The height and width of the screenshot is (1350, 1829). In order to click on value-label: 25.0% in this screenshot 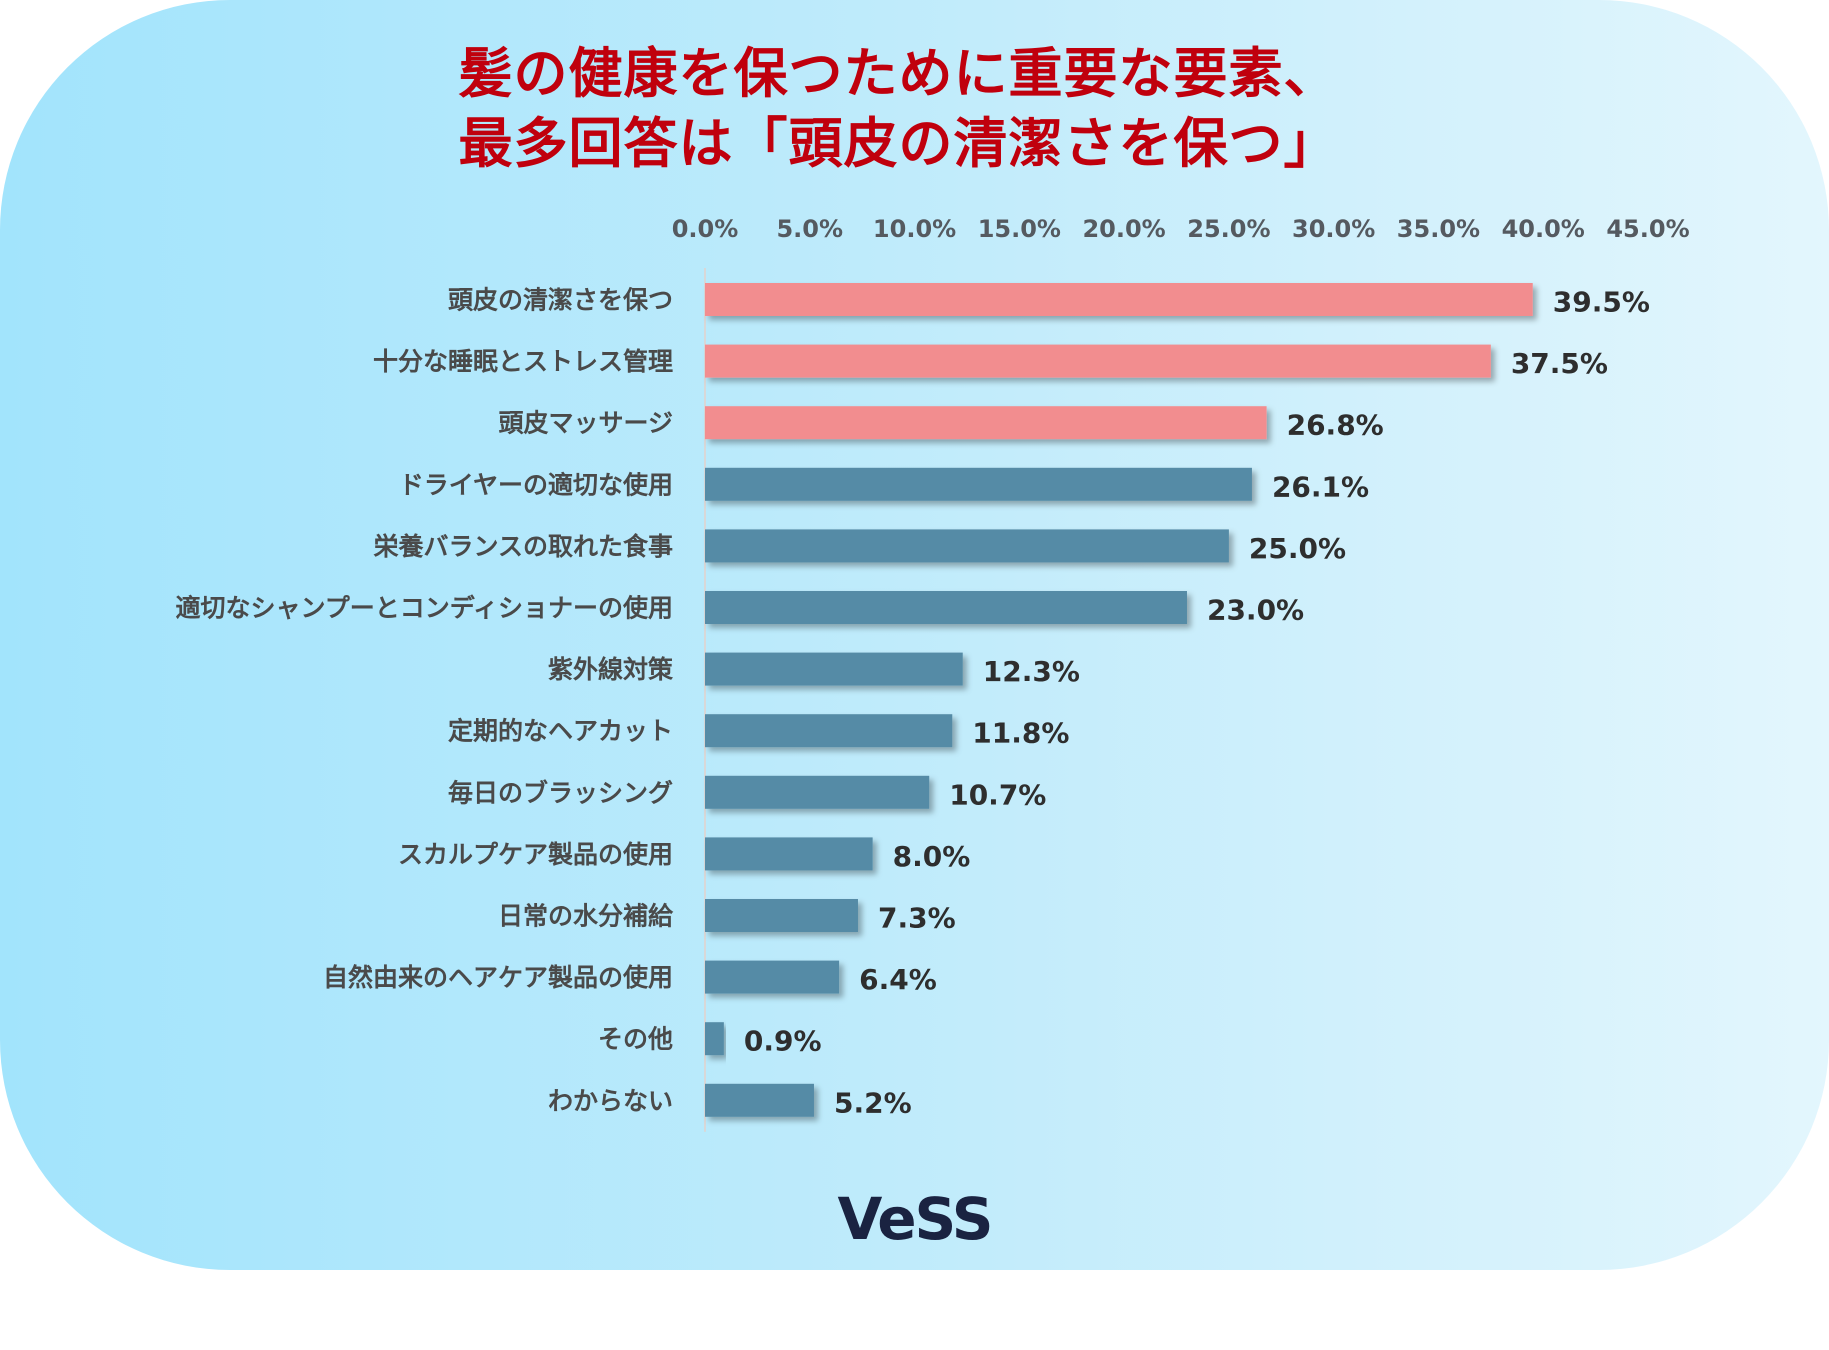, I will do `click(1297, 548)`.